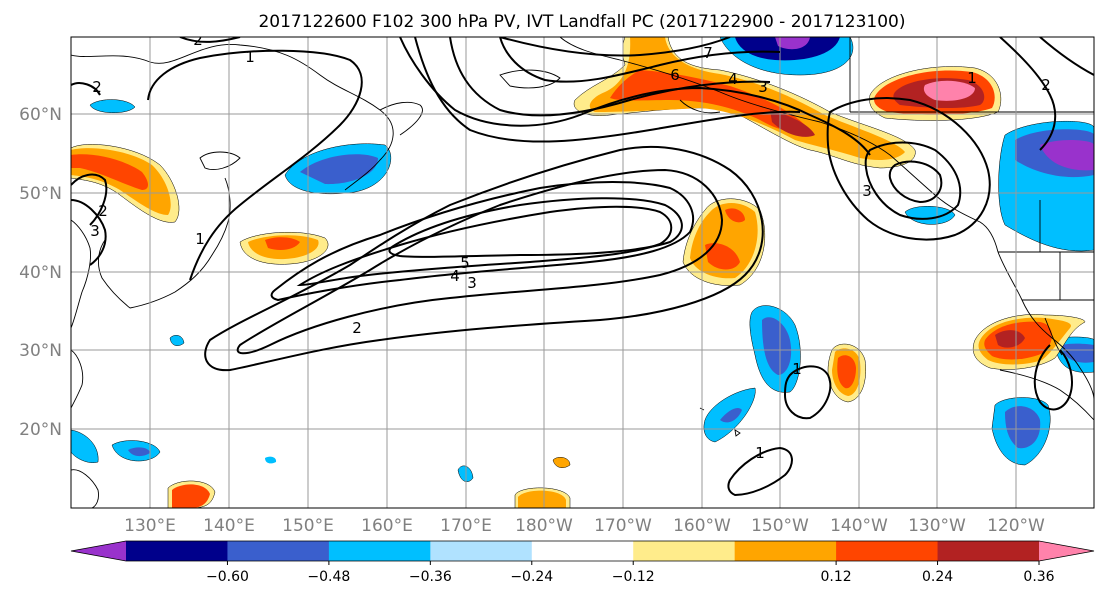 This screenshot has height=601, width=1105. I want to click on lat-label: 30°N, so click(40, 351).